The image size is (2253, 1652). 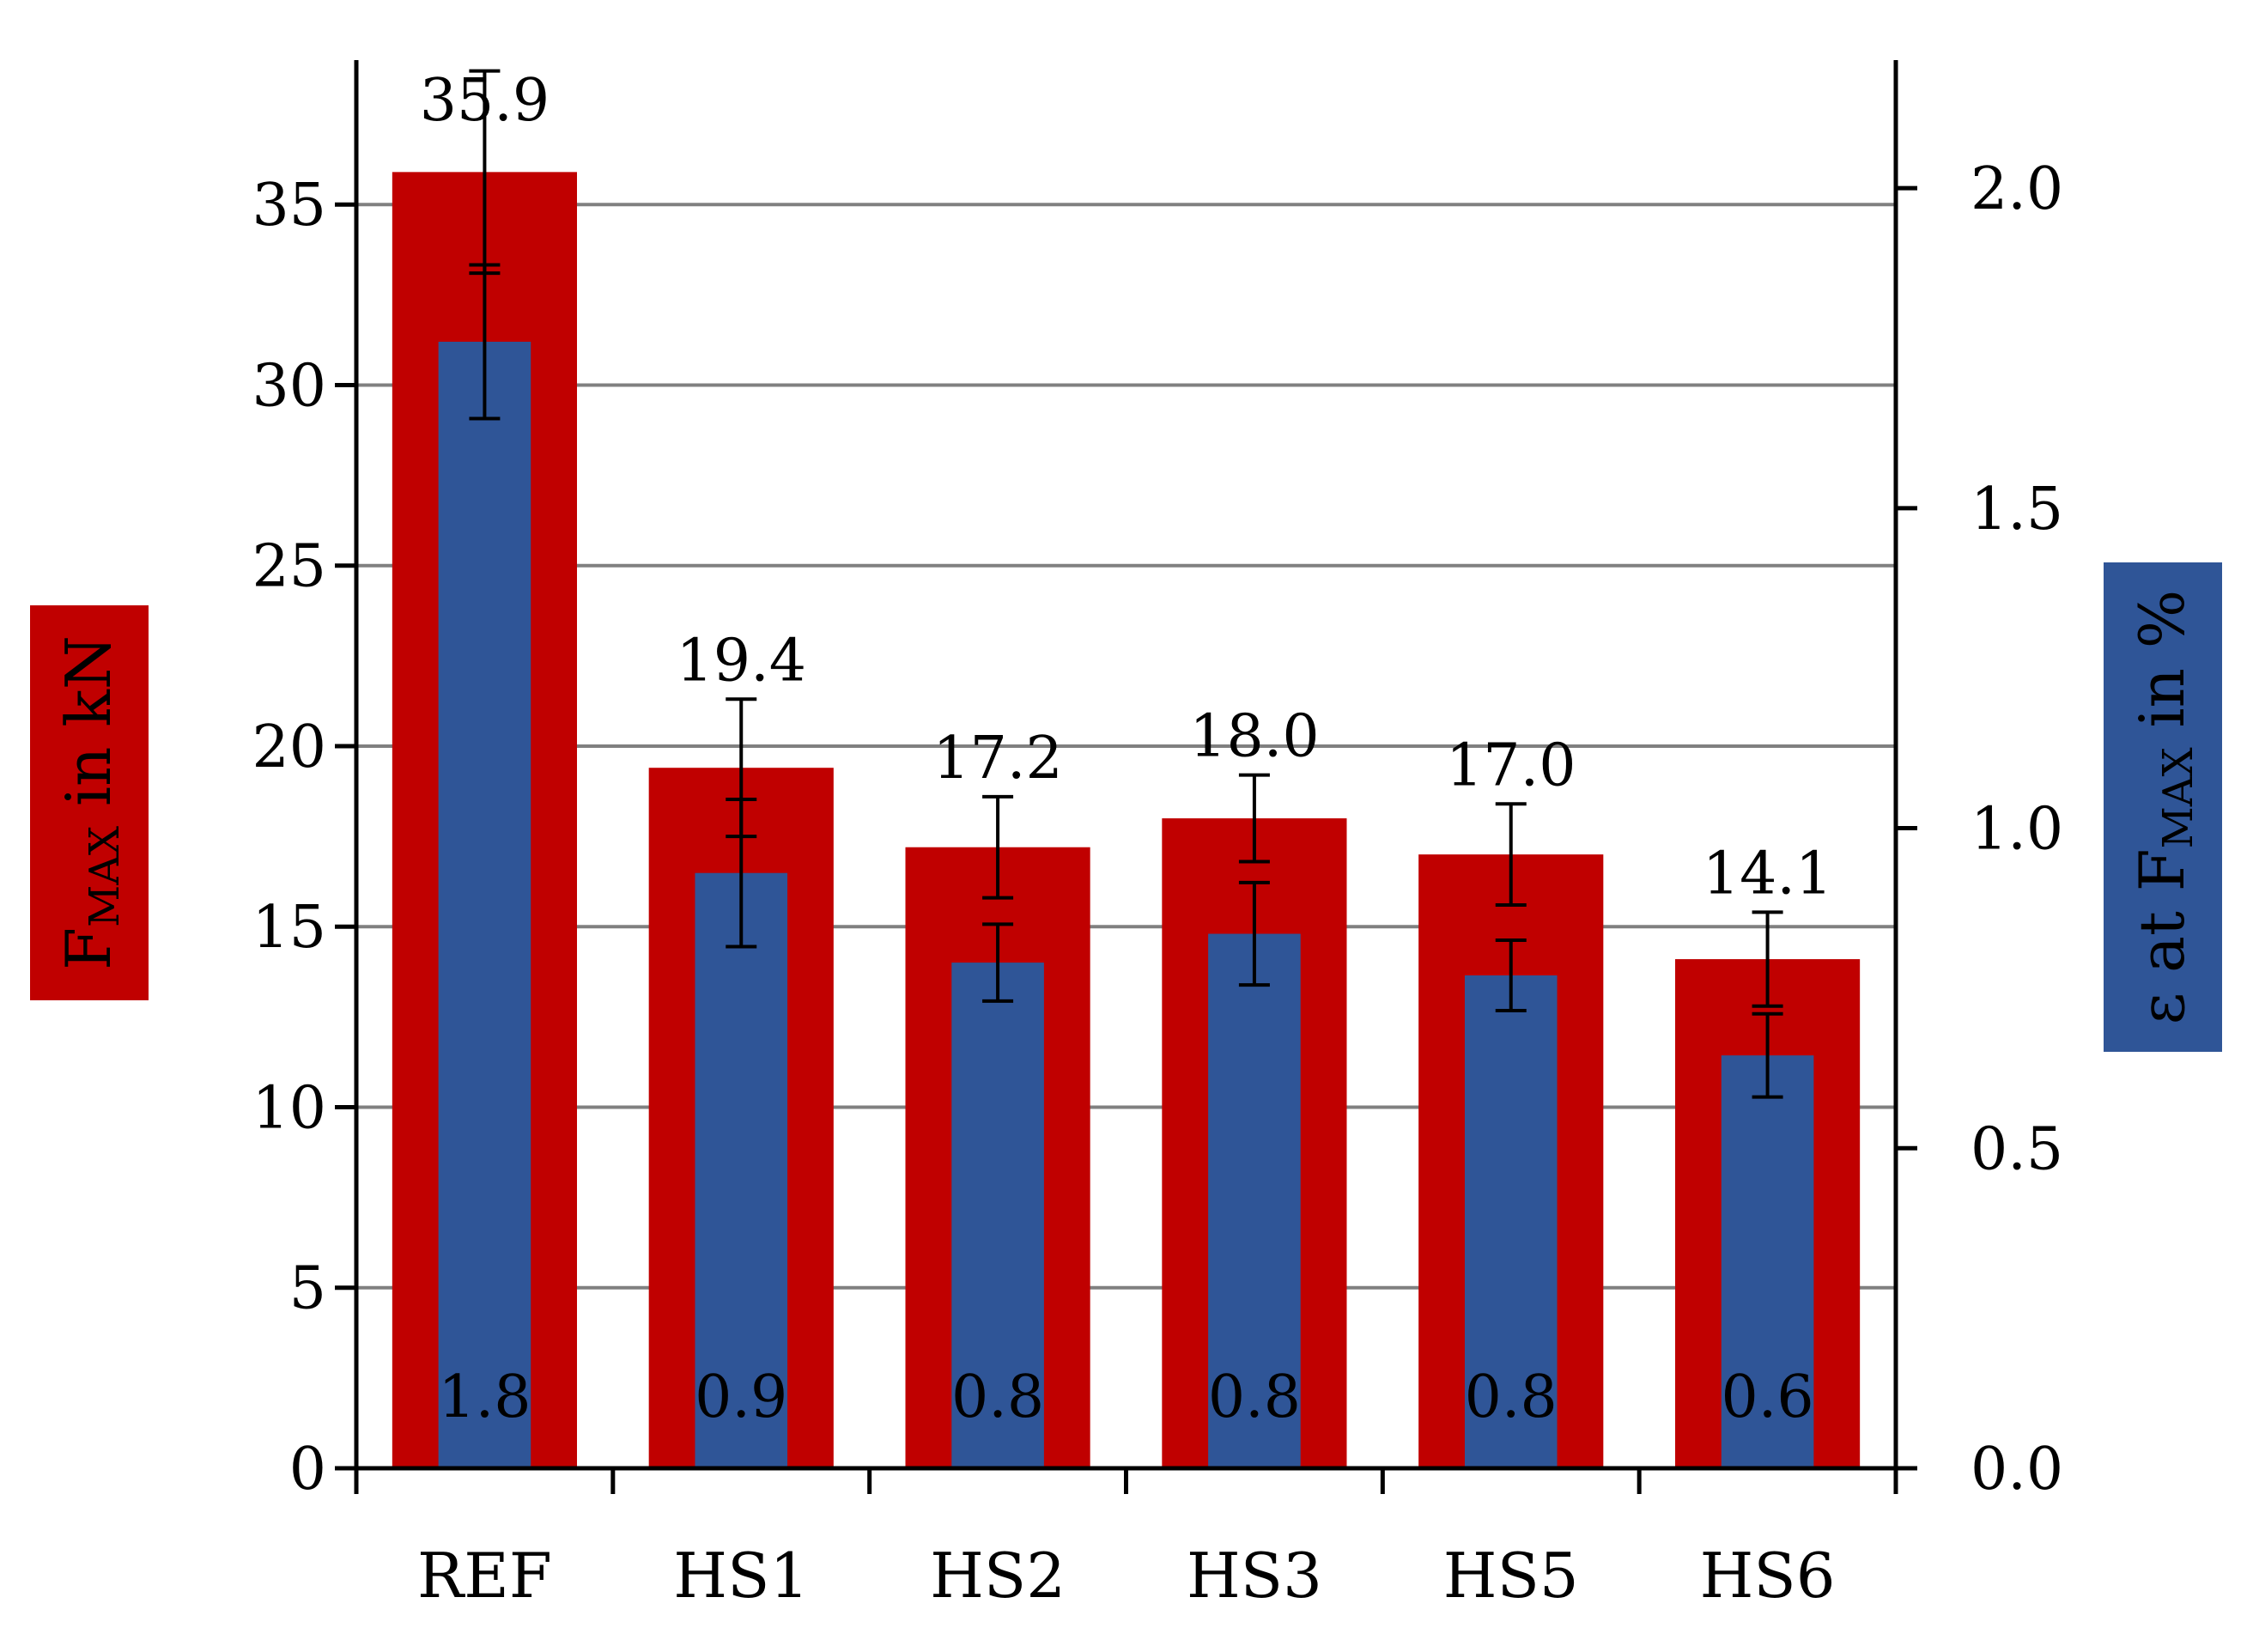 What do you see at coordinates (741, 1170) in the screenshot?
I see `bar-strain-hs1` at bounding box center [741, 1170].